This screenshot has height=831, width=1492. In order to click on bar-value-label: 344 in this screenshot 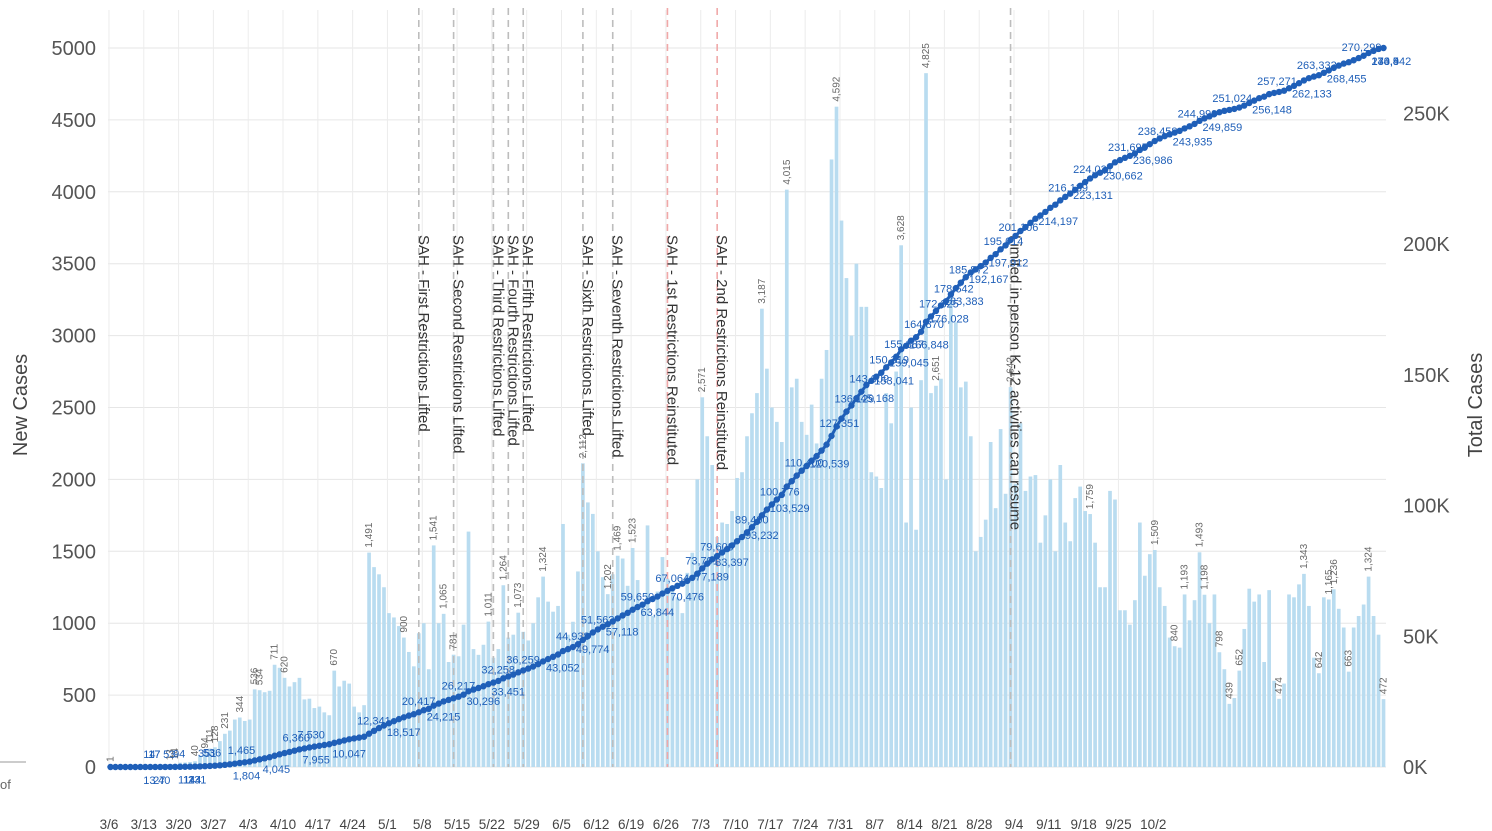, I will do `click(240, 703)`.